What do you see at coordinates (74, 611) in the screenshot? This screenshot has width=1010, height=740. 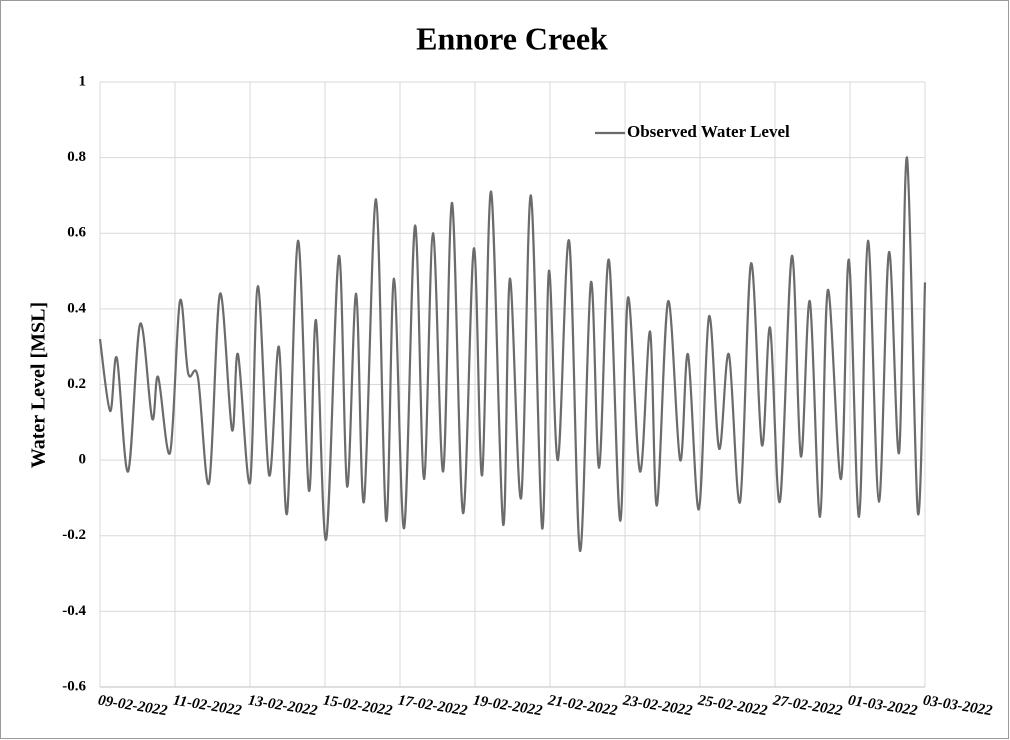 I see `y-tick-label: -0.4` at bounding box center [74, 611].